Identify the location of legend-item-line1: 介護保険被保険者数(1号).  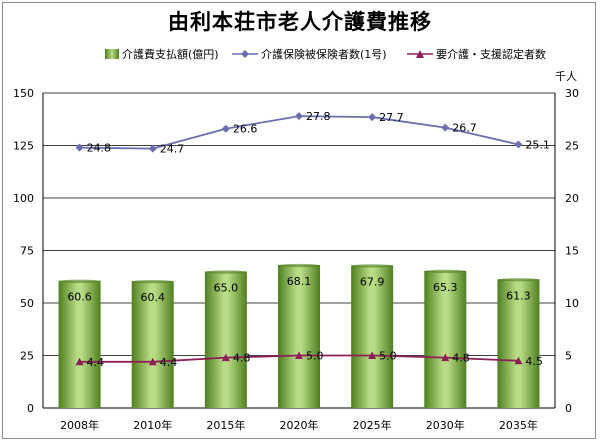
(309, 54).